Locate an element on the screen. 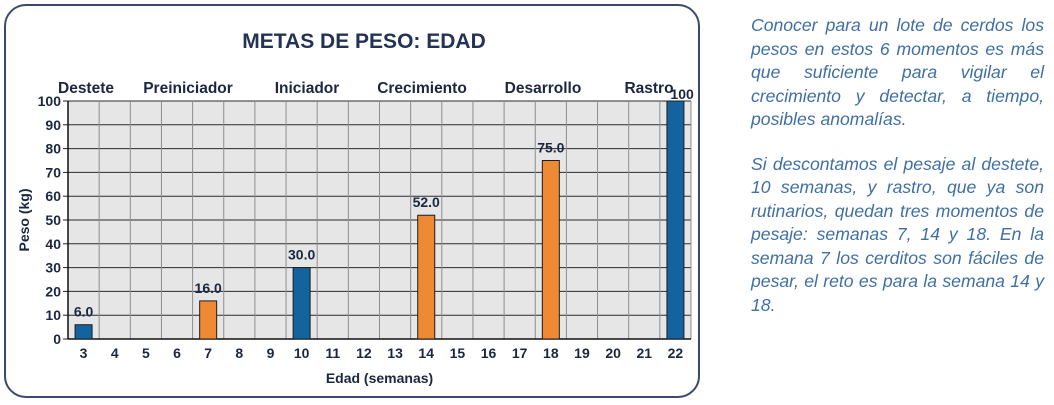  x-tick-label: 19 is located at coordinates (582, 353).